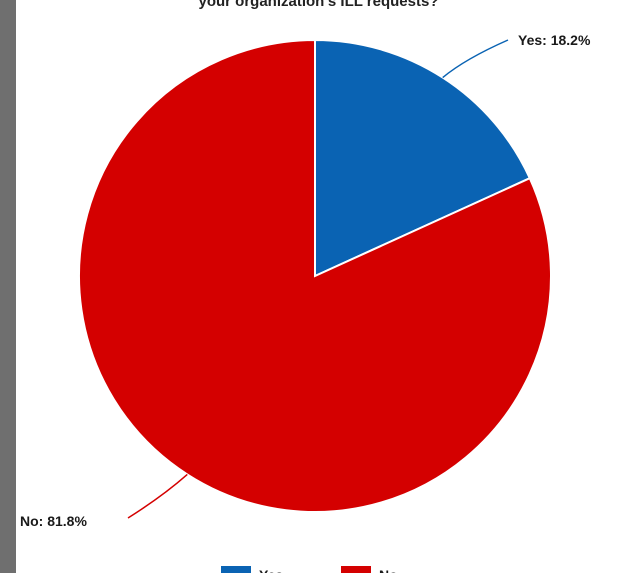  What do you see at coordinates (309, 569) in the screenshot?
I see `legend: Yes No` at bounding box center [309, 569].